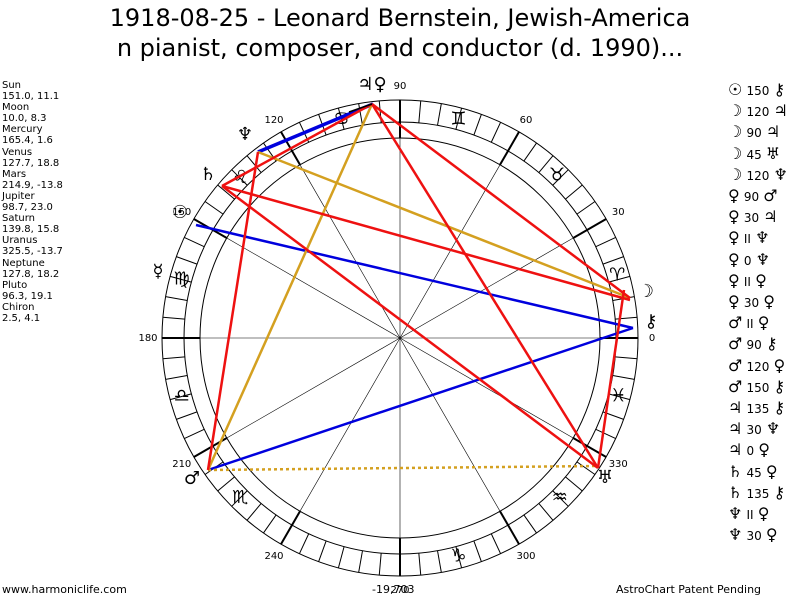 The image size is (800, 600). I want to click on aspect-angle: 150, so click(758, 91).